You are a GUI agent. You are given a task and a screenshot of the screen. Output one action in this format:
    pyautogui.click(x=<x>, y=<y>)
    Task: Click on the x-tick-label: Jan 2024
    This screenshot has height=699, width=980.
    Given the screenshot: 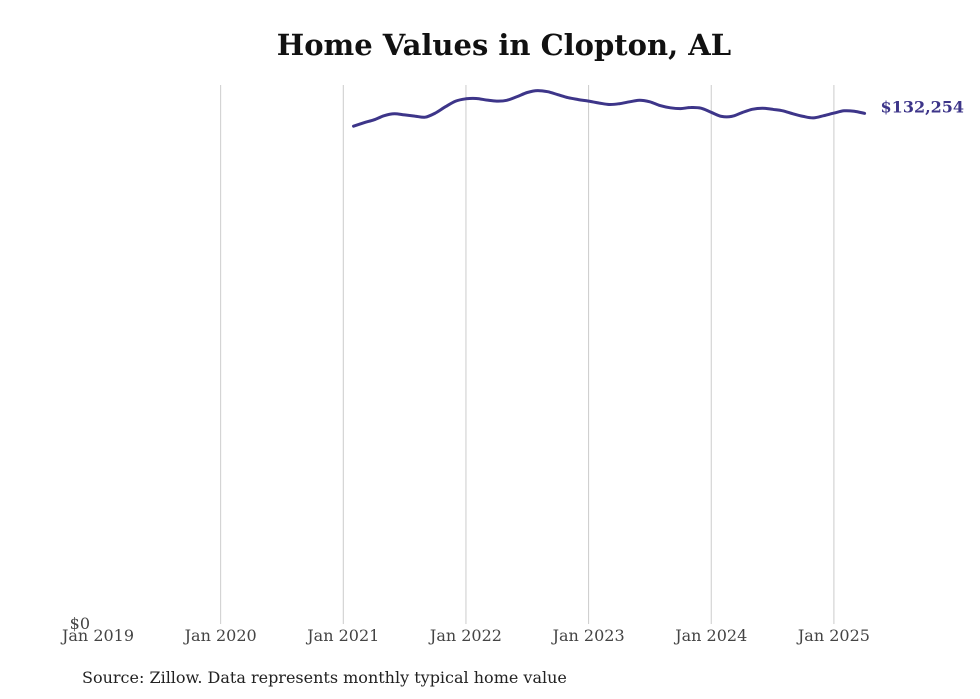 What is the action you would take?
    pyautogui.click(x=710, y=635)
    